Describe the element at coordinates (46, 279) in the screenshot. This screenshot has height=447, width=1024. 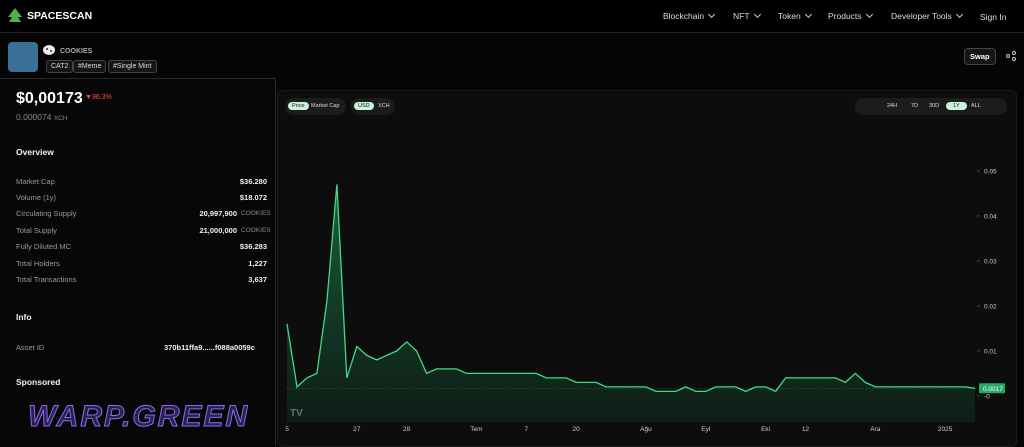
I see `row-label: Total Transactions` at that location.